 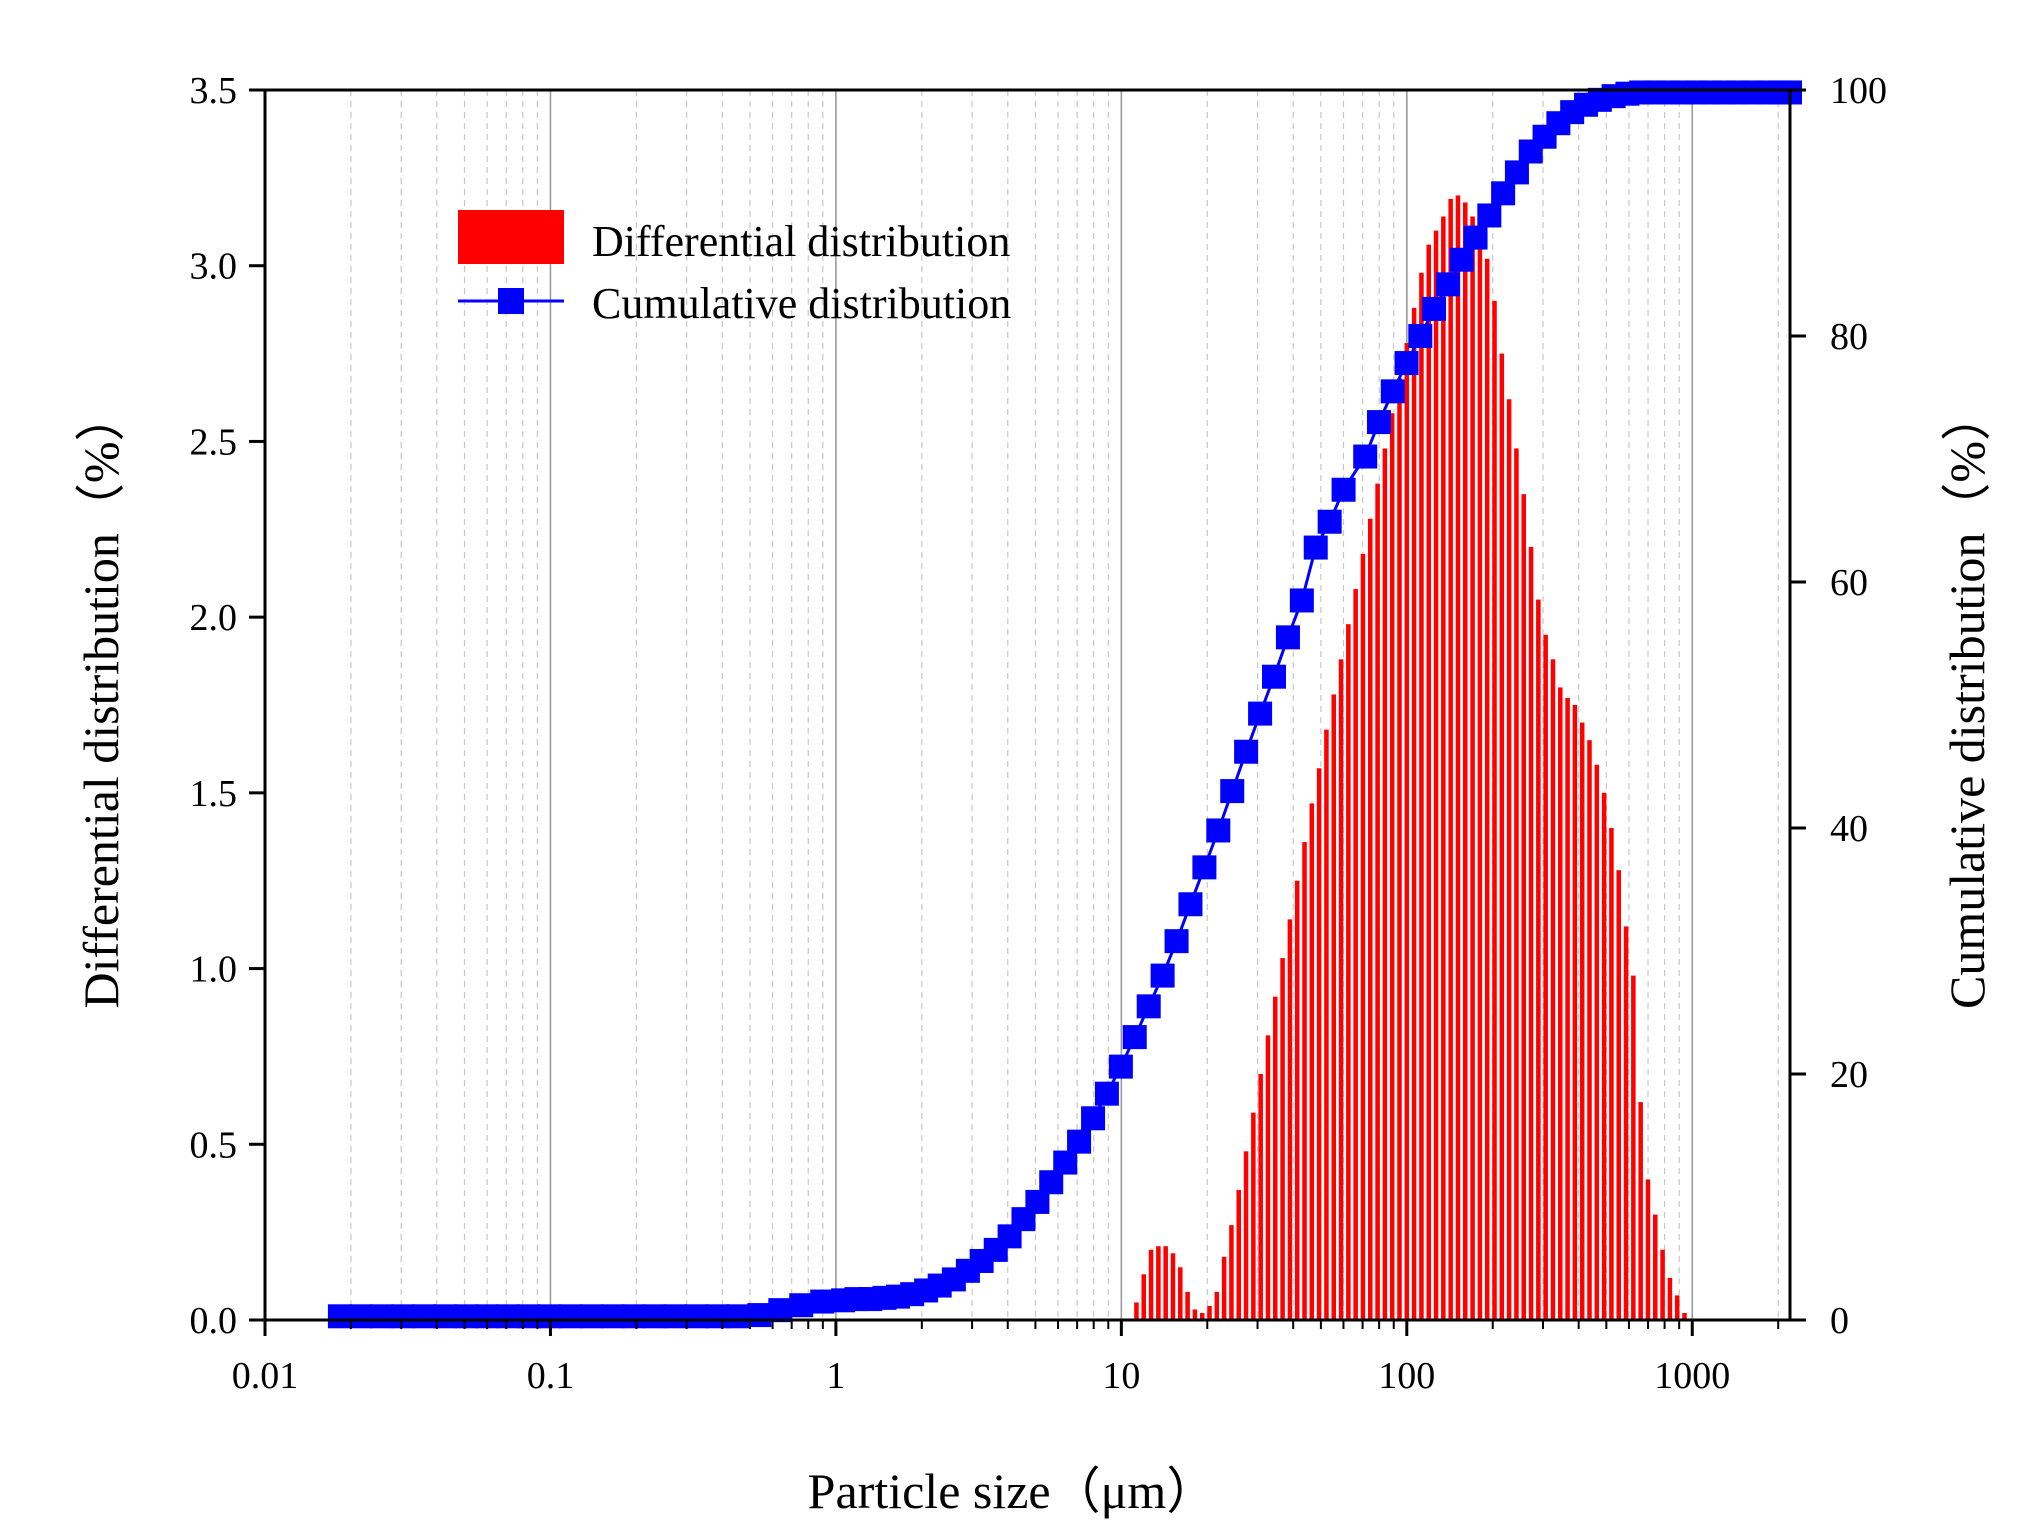 I want to click on y-right-tick-label: 20, so click(x=1849, y=1075).